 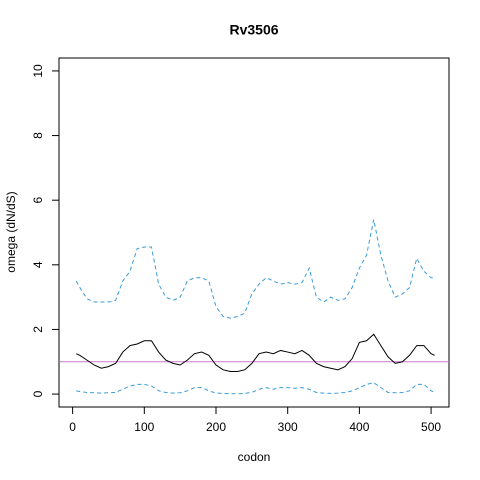 I want to click on y-tick-label: 8, so click(x=38, y=135).